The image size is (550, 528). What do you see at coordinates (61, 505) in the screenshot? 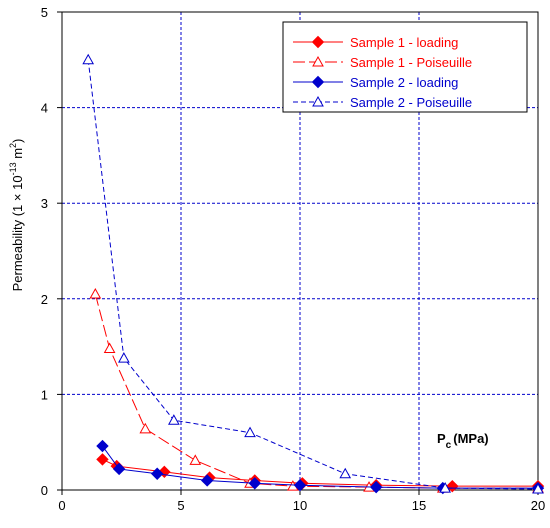
I see `x-tick-label: 0` at bounding box center [61, 505].